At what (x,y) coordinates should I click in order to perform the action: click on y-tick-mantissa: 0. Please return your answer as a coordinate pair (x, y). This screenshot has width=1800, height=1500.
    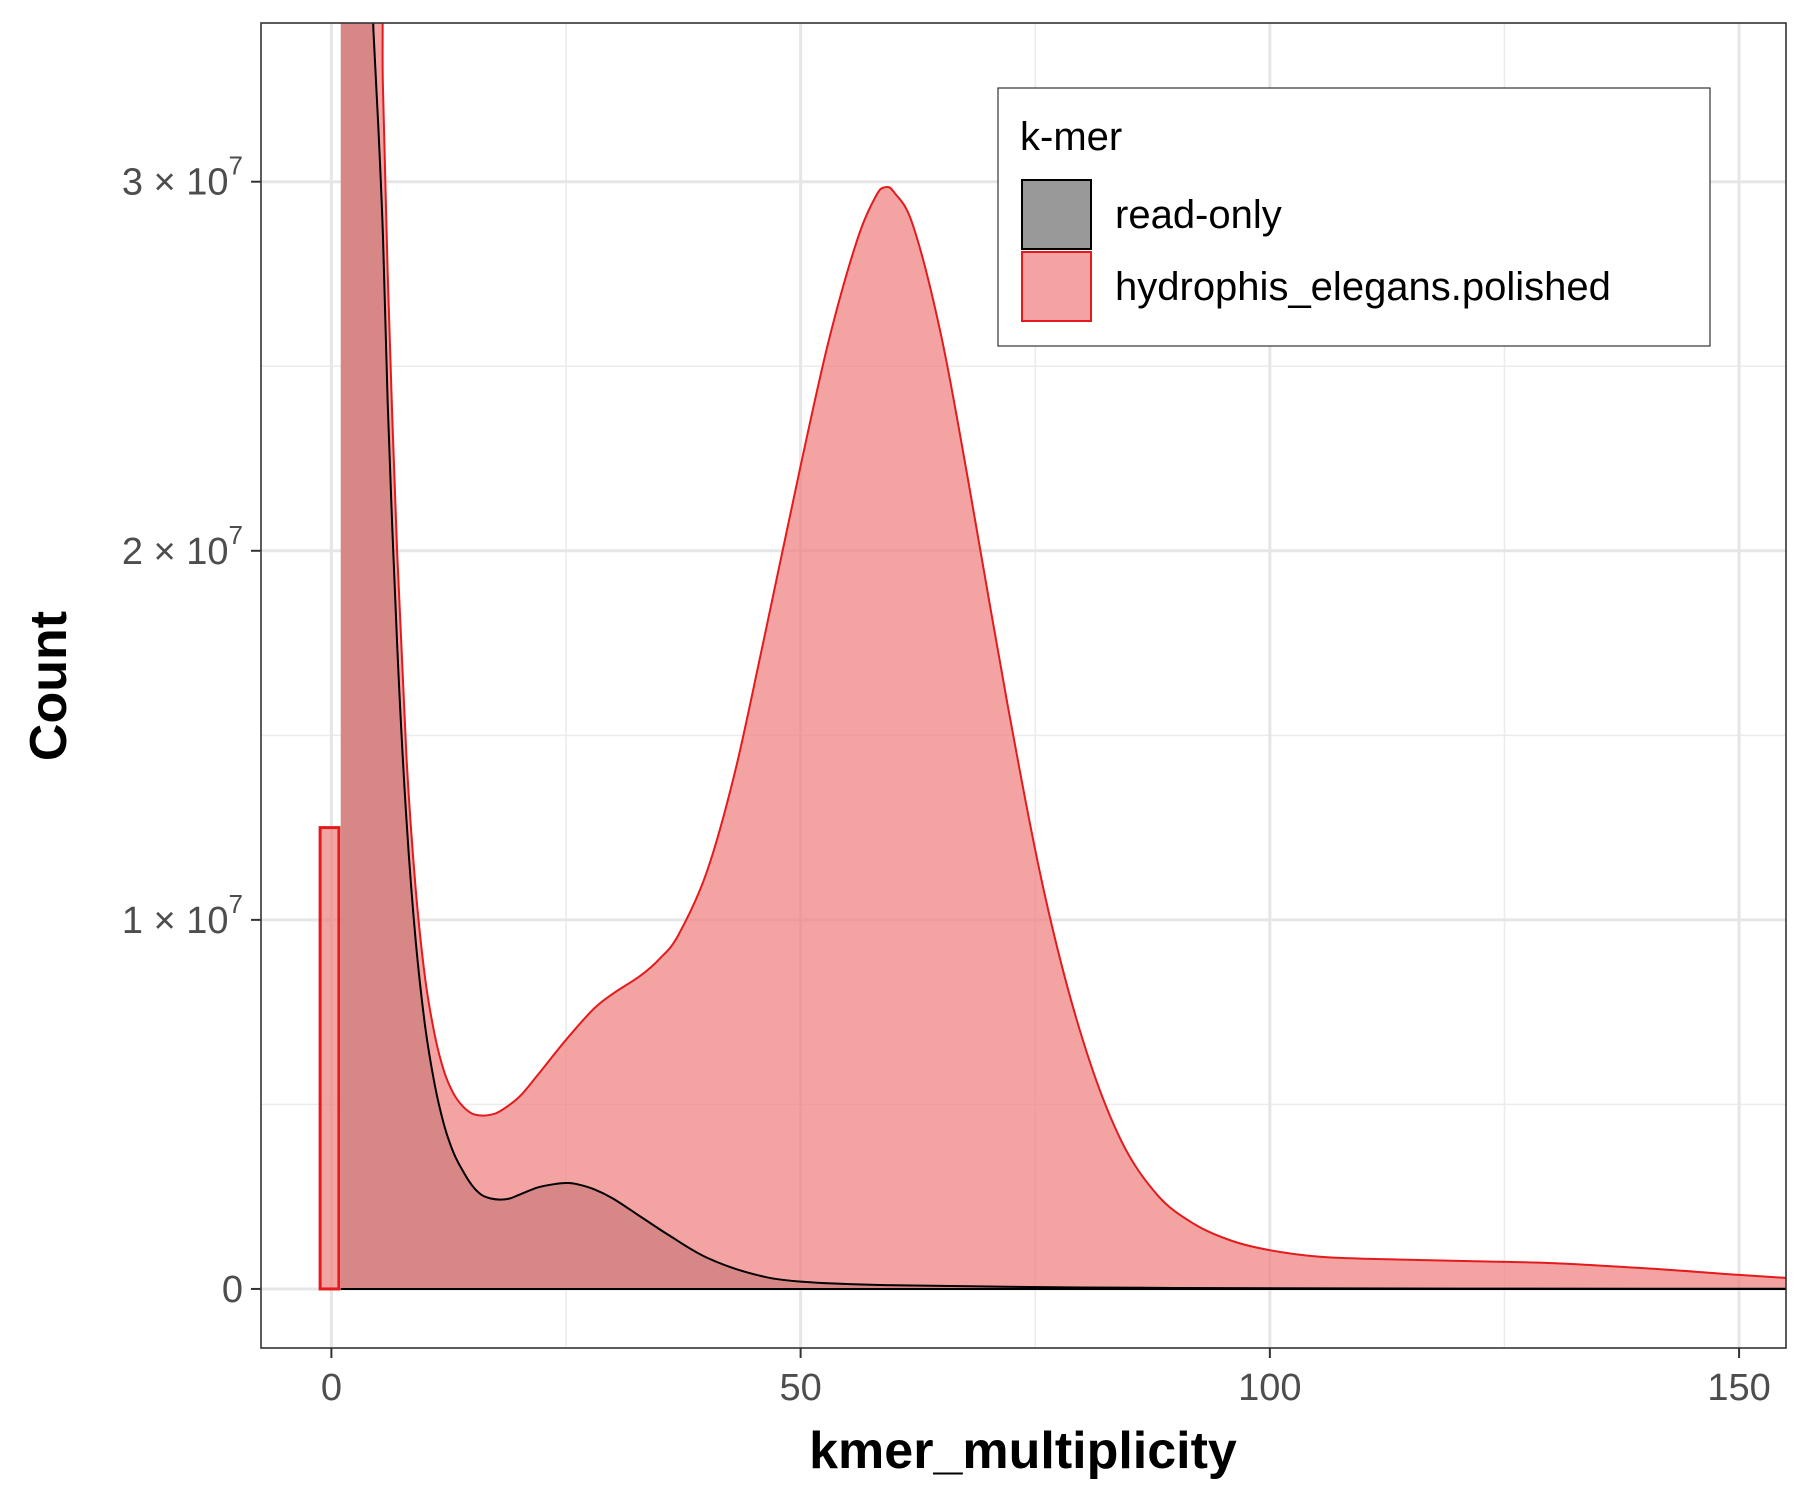
    Looking at the image, I should click on (232, 1290).